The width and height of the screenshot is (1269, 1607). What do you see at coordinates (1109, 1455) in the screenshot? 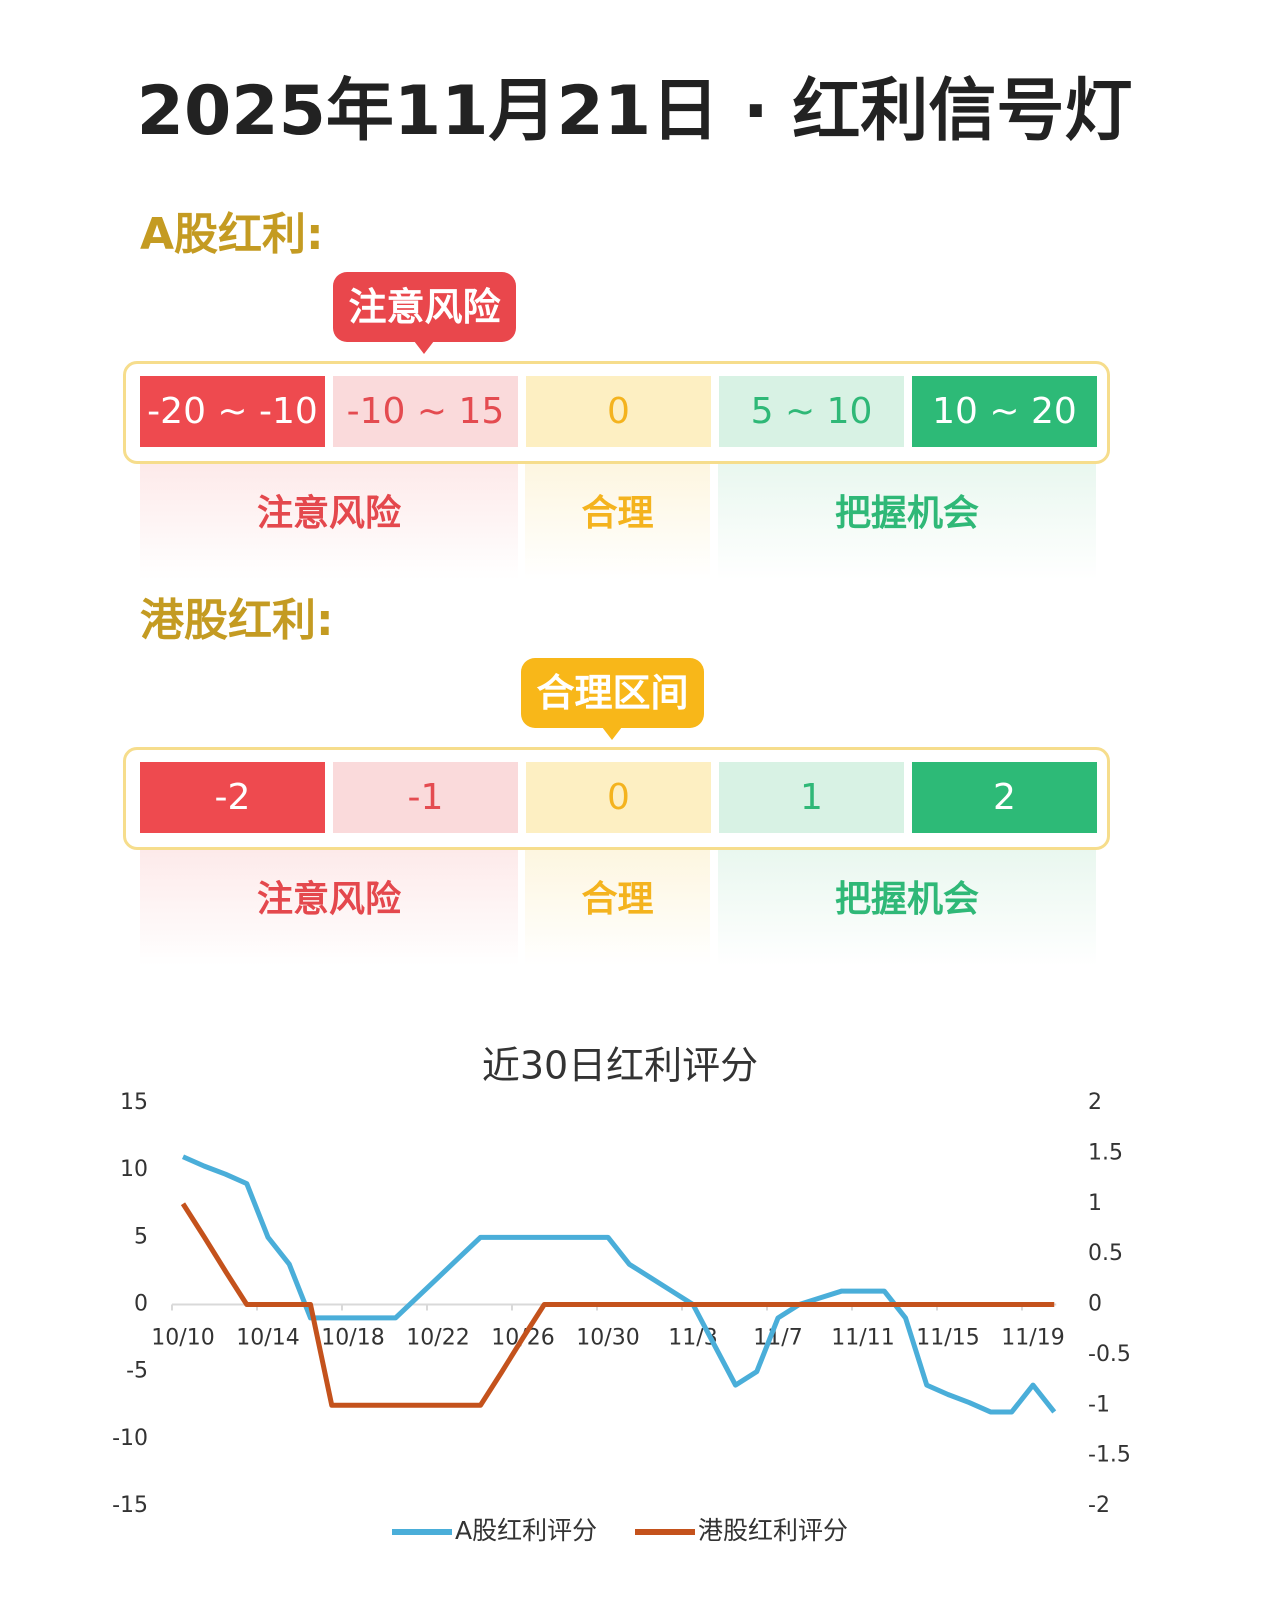
I see `y2-tick-label: -1.5` at bounding box center [1109, 1455].